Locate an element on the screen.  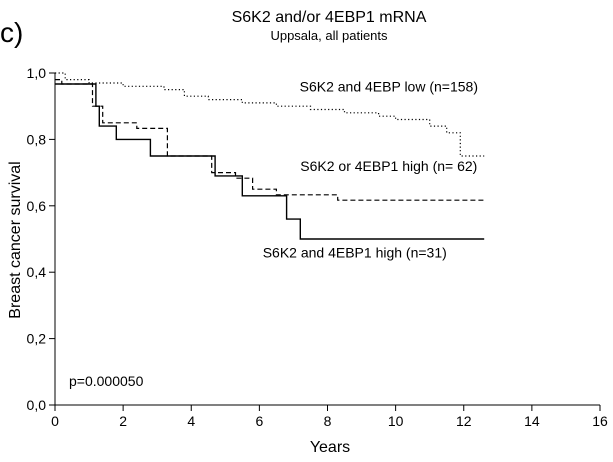
series-label-or-high: S6K2 or 4EBP1 high (n= 62) is located at coordinates (388, 166).